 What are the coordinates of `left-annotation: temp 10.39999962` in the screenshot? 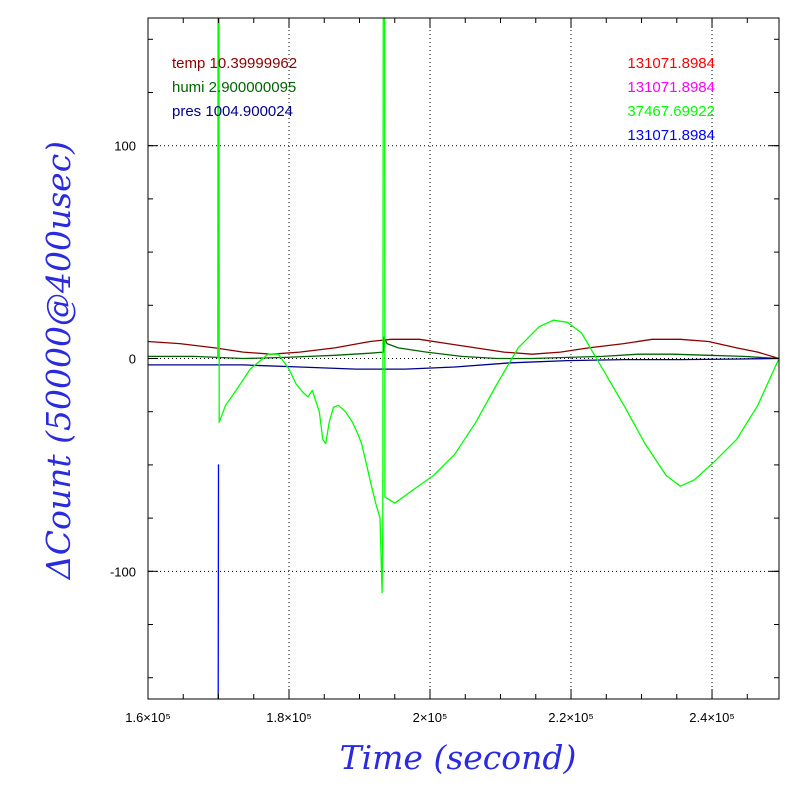 It's located at (234, 63).